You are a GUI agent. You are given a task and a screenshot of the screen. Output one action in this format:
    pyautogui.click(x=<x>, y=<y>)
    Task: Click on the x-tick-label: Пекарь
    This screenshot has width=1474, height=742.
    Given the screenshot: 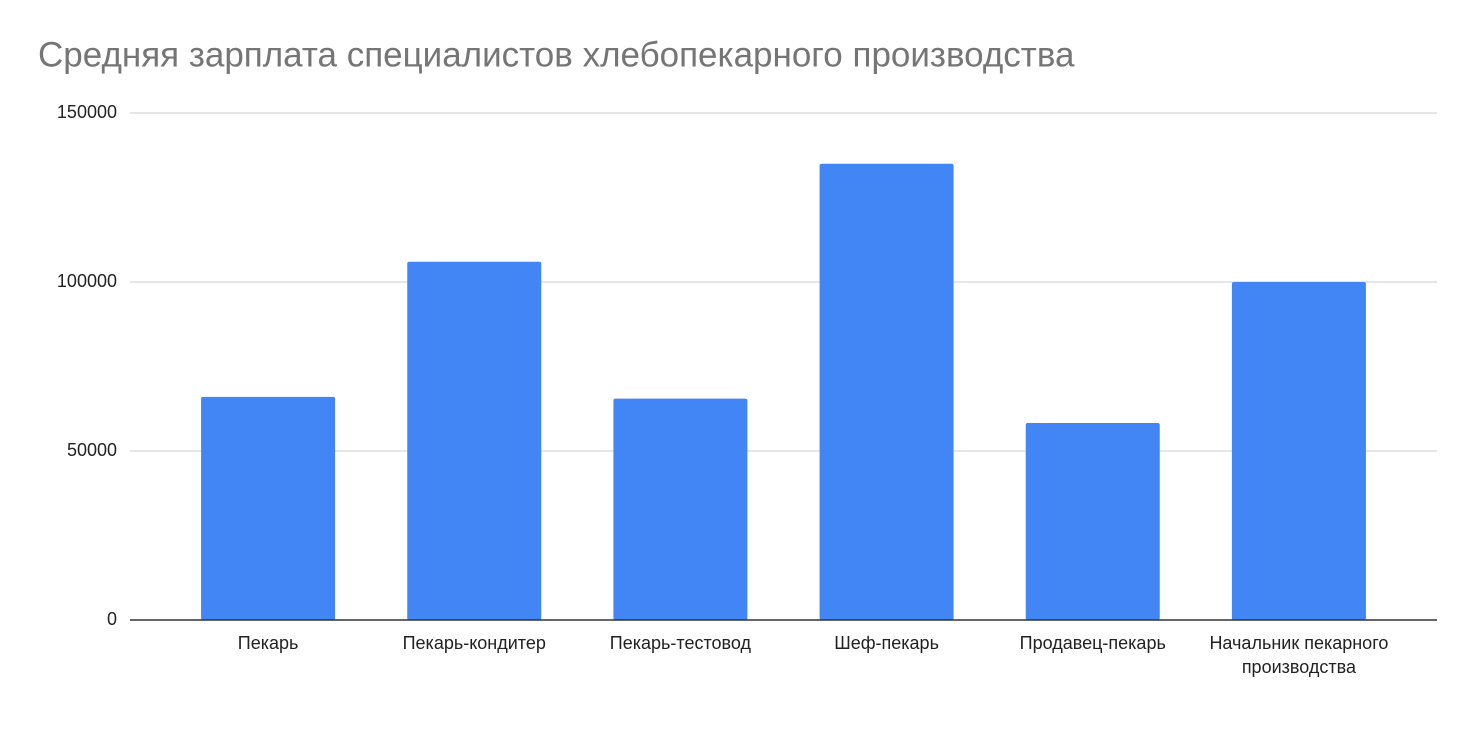 What is the action you would take?
    pyautogui.click(x=268, y=643)
    